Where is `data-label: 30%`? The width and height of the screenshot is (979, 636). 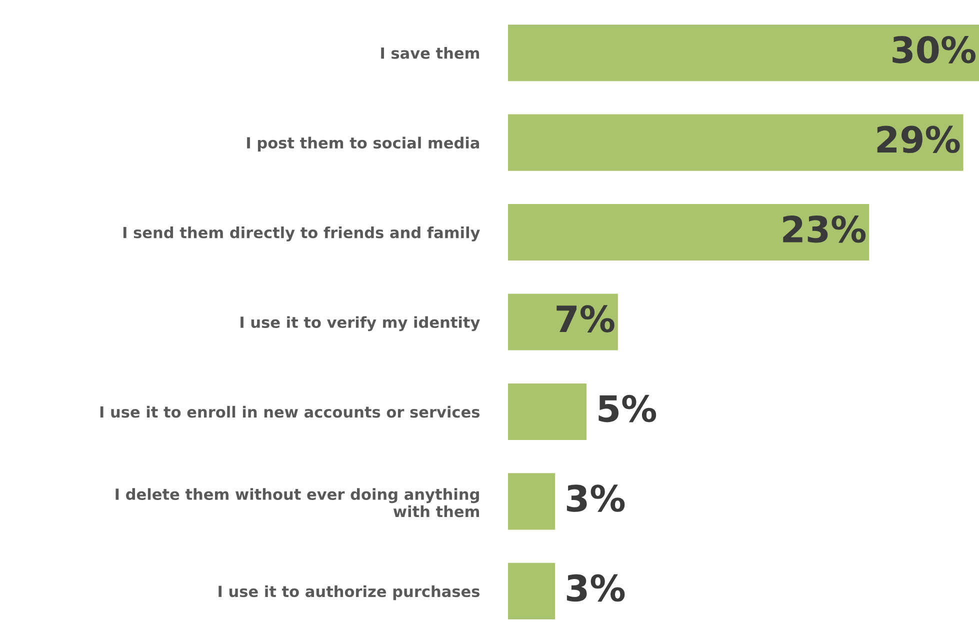 data-label: 30% is located at coordinates (934, 50).